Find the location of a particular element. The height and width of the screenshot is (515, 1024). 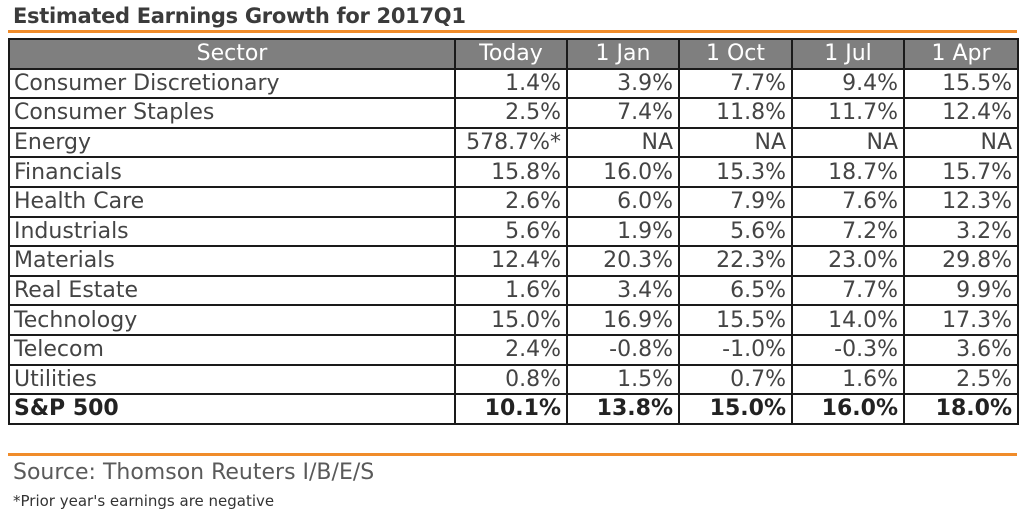

sector-name-cell: Consumer Staples is located at coordinates (232, 113).